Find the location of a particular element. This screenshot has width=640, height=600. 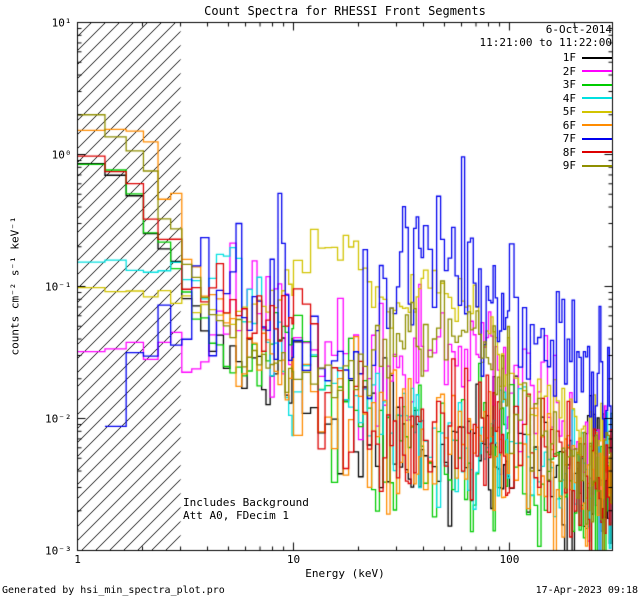

legend-entry: 3F is located at coordinates (587, 85).